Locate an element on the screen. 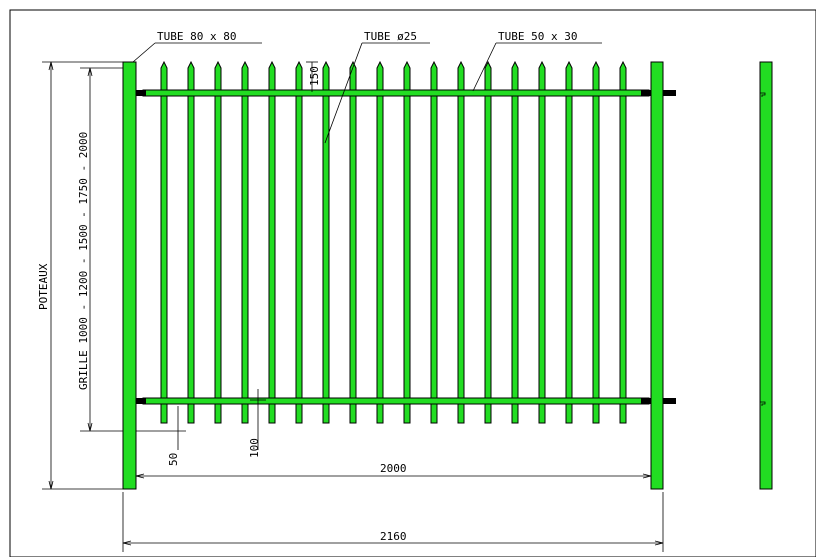  total-width-dimension is located at coordinates (393, 522).